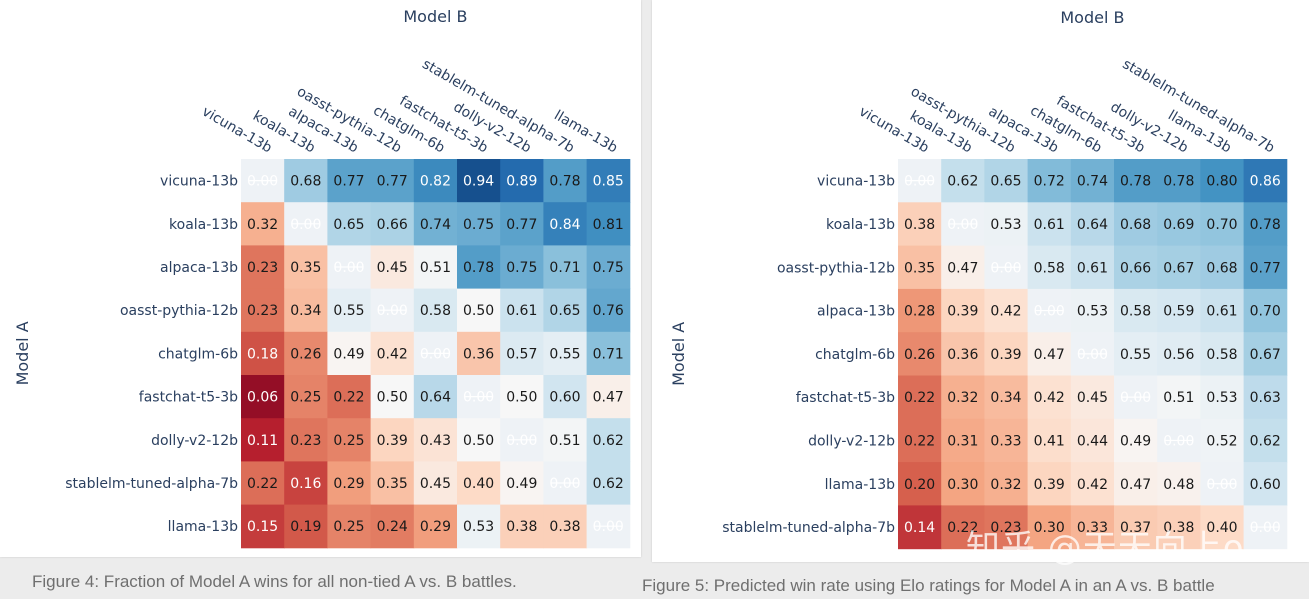 This screenshot has height=599, width=1309. I want to click on cell-value-label: 0.26, so click(305, 354).